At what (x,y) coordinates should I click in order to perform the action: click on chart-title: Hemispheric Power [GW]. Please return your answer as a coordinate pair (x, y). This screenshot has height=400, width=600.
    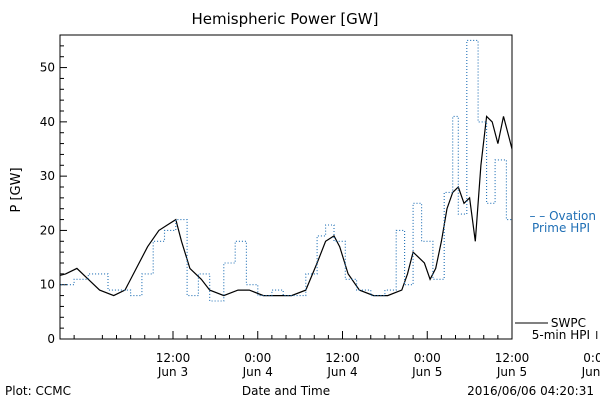
    Looking at the image, I should click on (285, 19).